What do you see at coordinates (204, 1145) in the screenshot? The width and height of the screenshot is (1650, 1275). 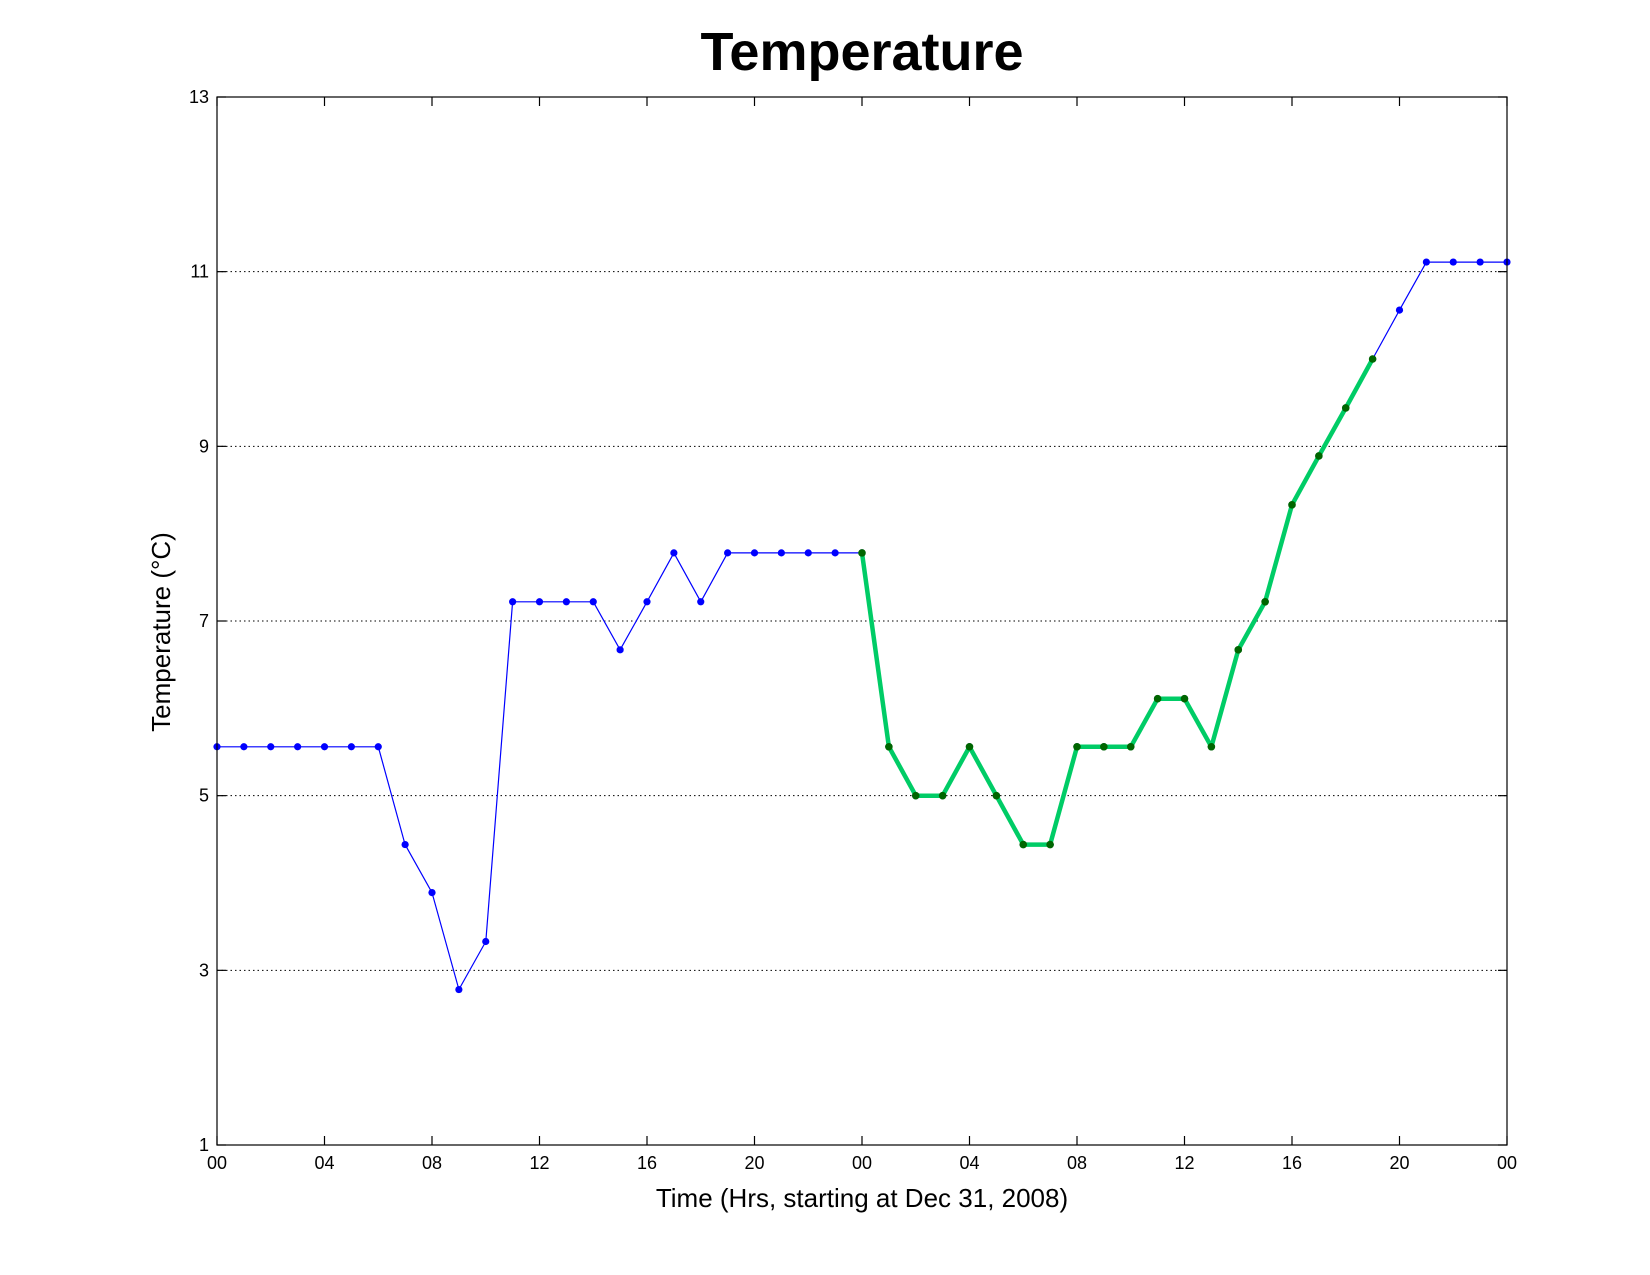 I see `y-tick-label: 1` at bounding box center [204, 1145].